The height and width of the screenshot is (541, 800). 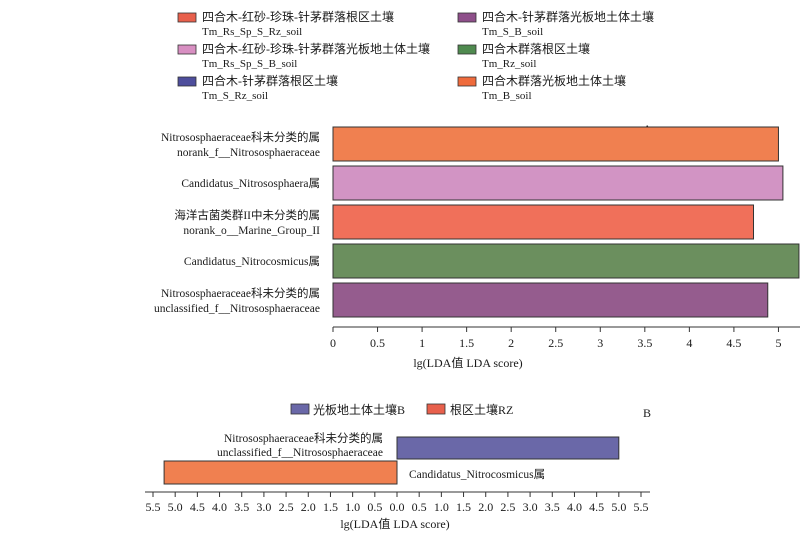 What do you see at coordinates (481, 409) in the screenshot?
I see `legend-label: 根区土壤RZ` at bounding box center [481, 409].